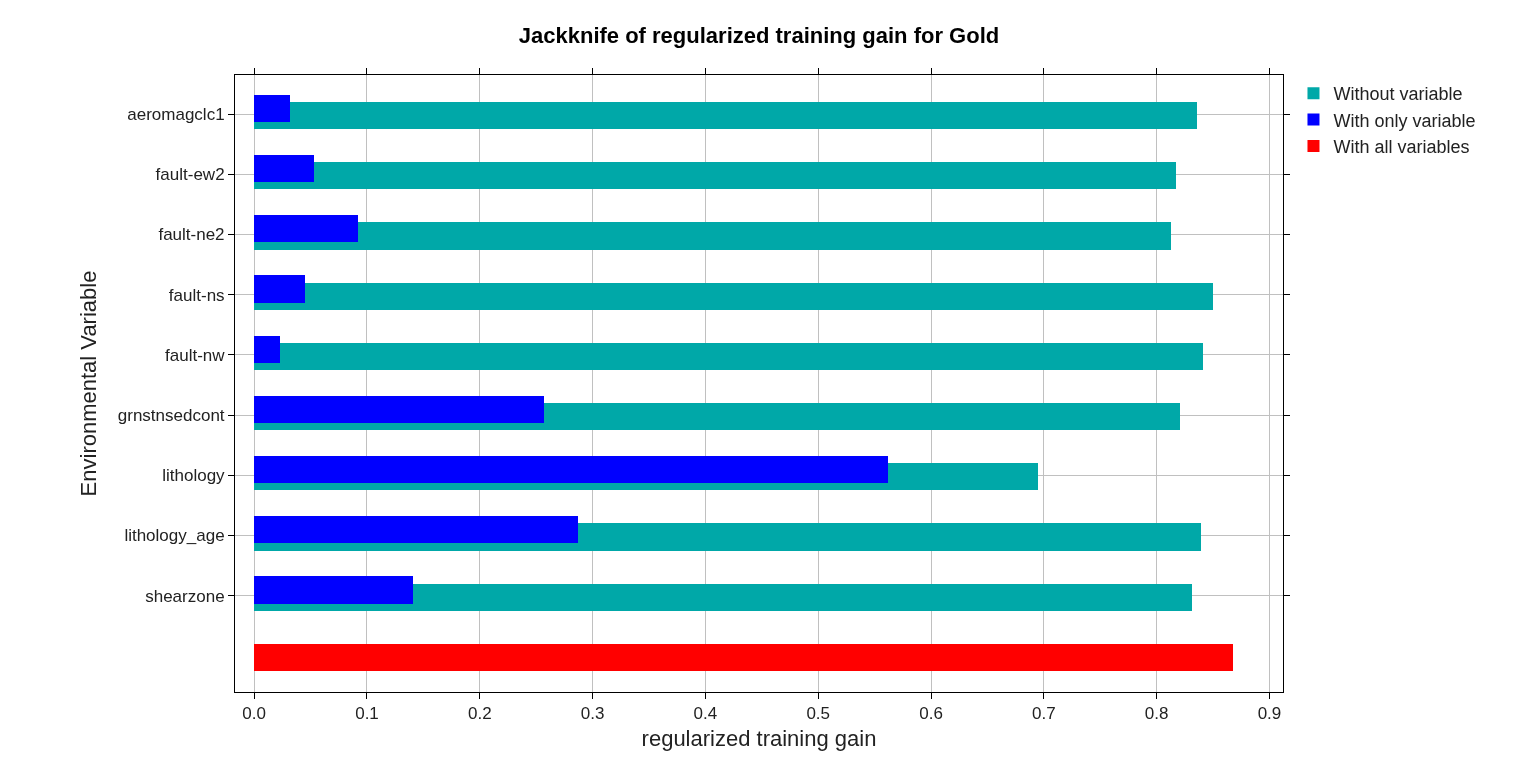 This screenshot has height=777, width=1523. Describe the element at coordinates (176, 115) in the screenshot. I see `y-tick-label: aeromagclc1` at that location.